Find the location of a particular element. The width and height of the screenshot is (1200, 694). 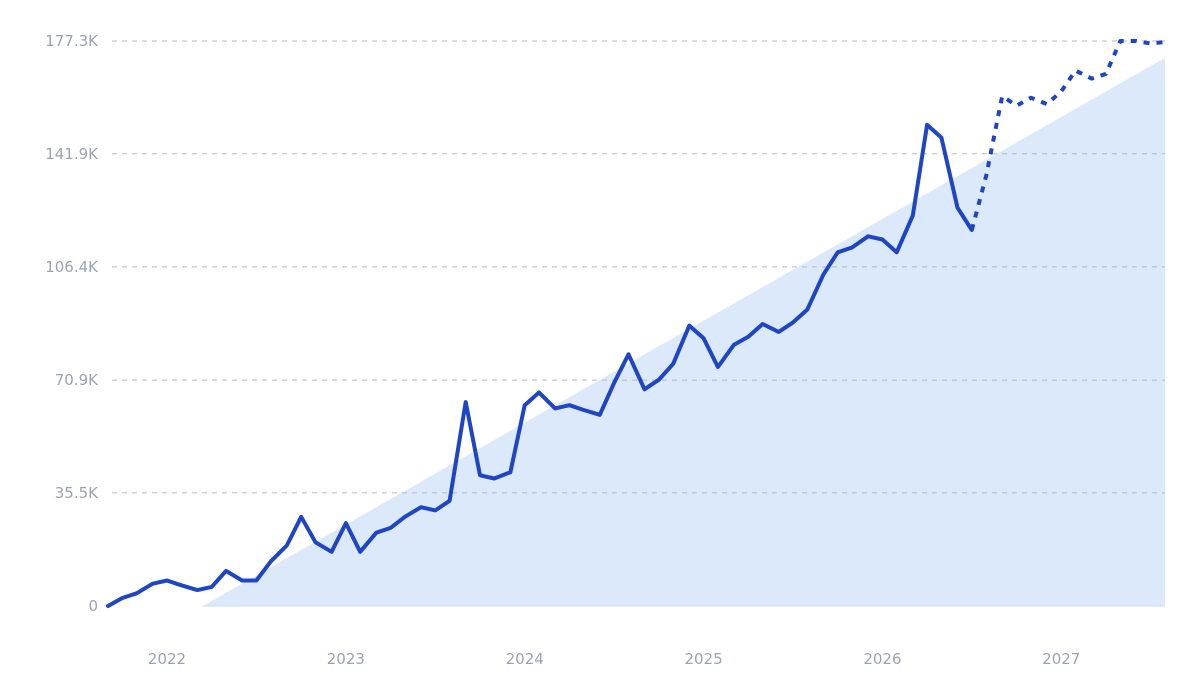

x-axis-tick-labels: 2022 2023 2024 2025 2026 2027 is located at coordinates (614, 659).